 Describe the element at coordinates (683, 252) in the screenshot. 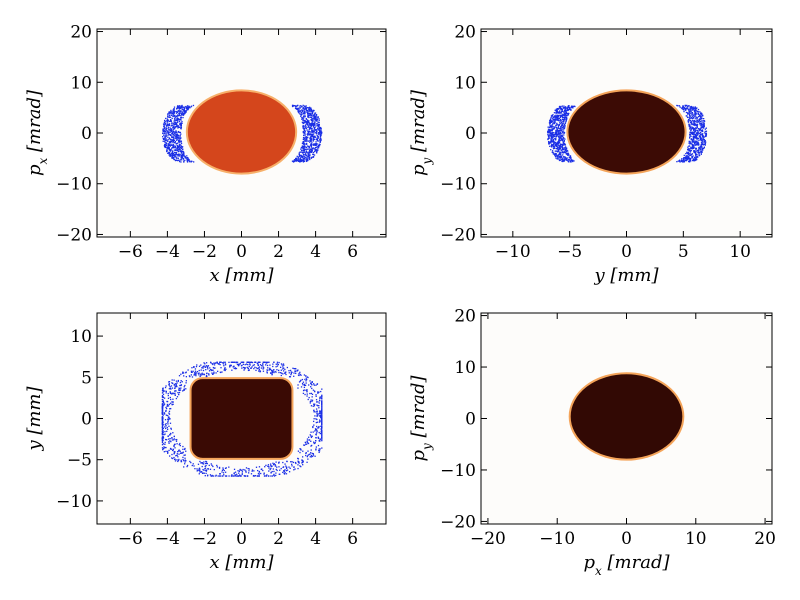

I see `x-tick-label: 5` at that location.